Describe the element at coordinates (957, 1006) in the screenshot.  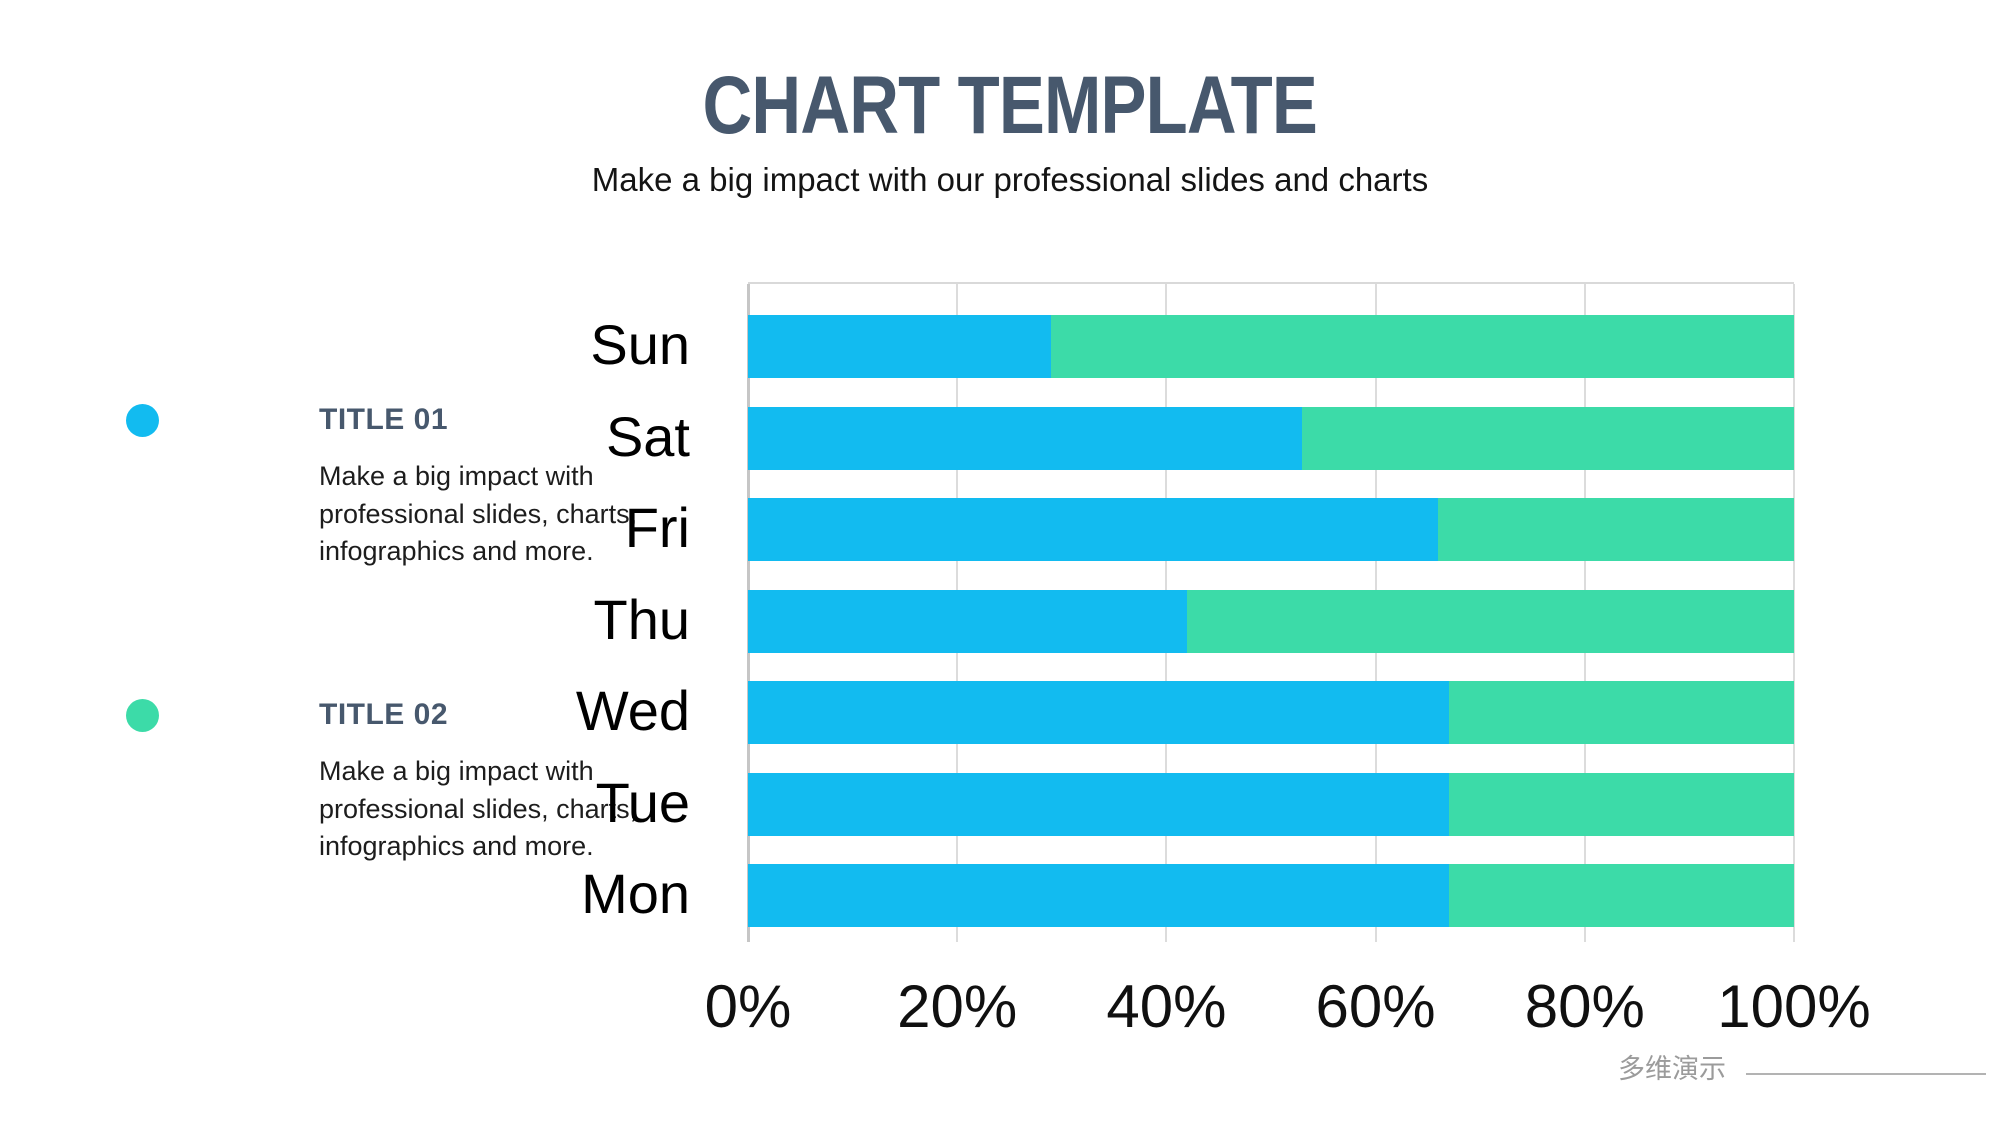
I see `value-axis-tick-label: 20%` at that location.